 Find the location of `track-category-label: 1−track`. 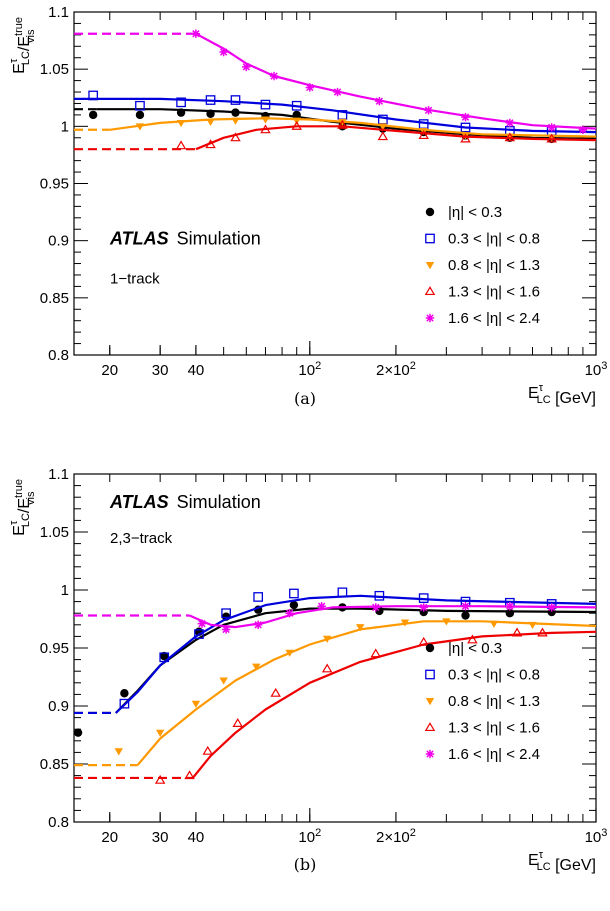

track-category-label: 1−track is located at coordinates (135, 279).